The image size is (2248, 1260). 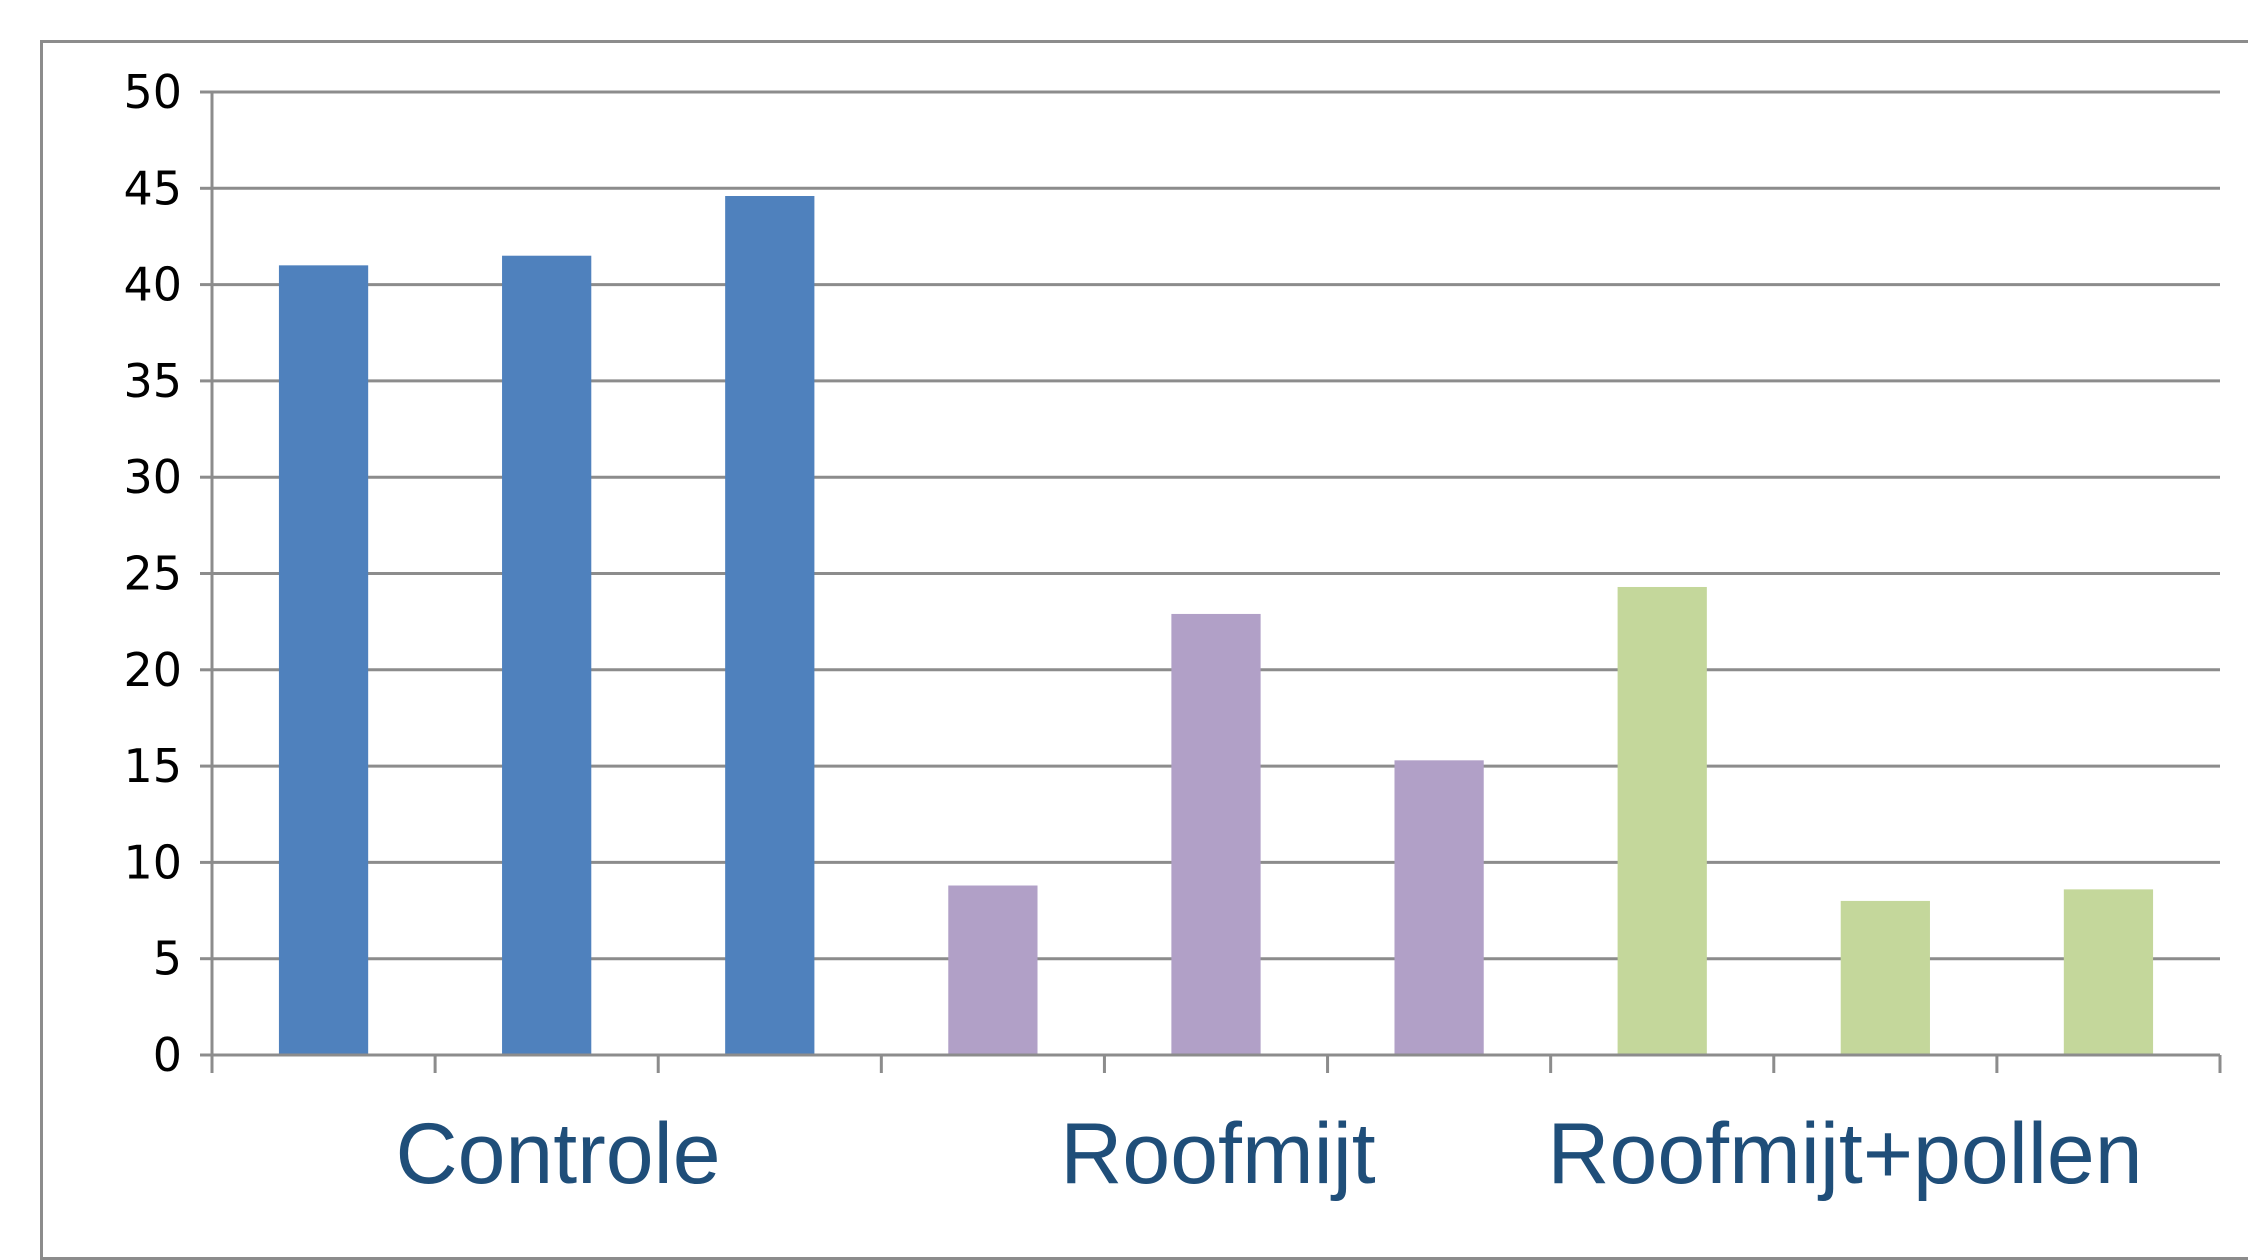 I want to click on y-tick-label: 50, so click(x=152, y=92).